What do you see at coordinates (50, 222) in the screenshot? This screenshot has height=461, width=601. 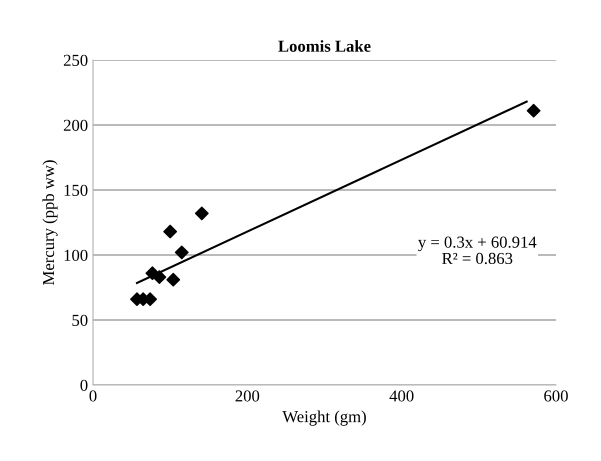 I see `y-axis-title: Mercury (ppb ww)` at bounding box center [50, 222].